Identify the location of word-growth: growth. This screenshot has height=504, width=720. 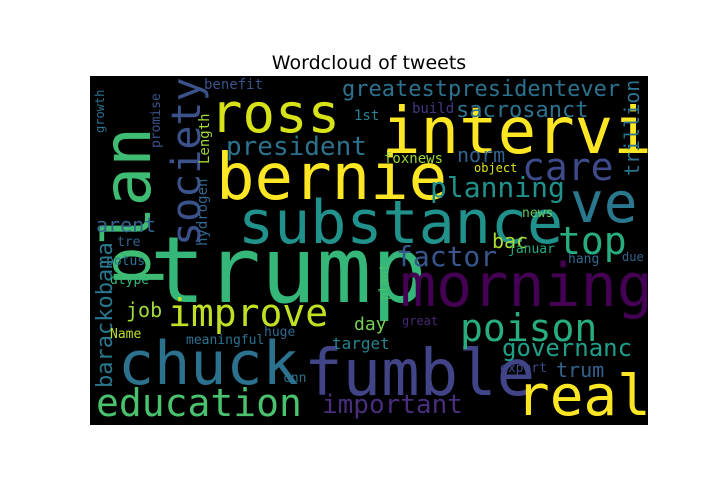
(100, 111).